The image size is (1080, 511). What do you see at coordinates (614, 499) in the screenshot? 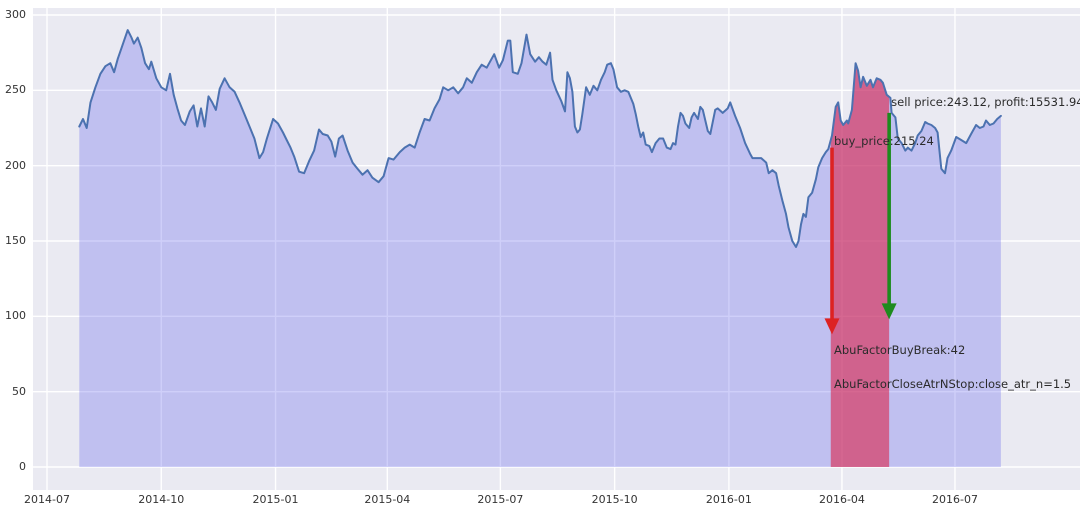
I see `x-tick-label: 2015-10` at bounding box center [614, 499].